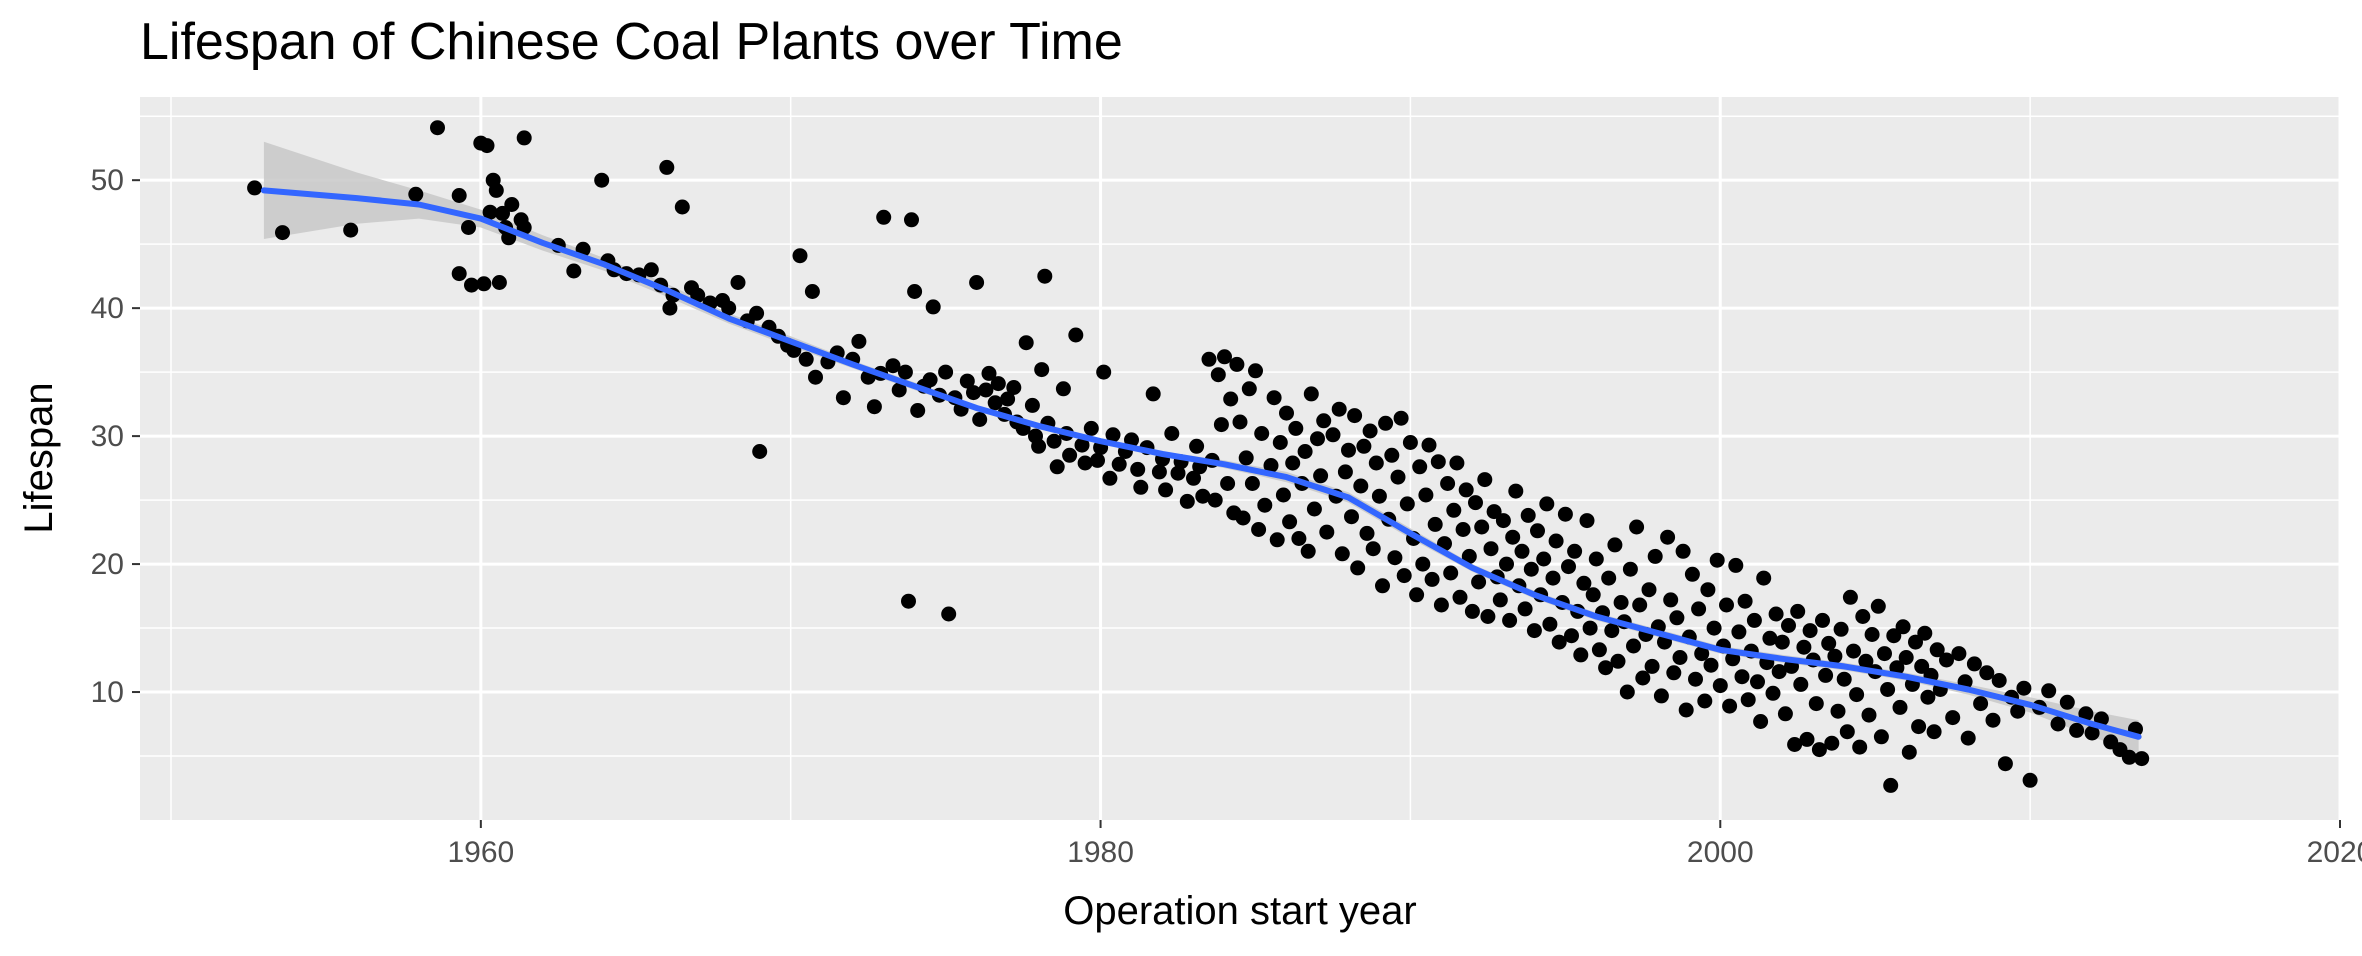 Image resolution: width=2362 pixels, height=956 pixels. What do you see at coordinates (1720, 852) in the screenshot?
I see `x-tick-label: 2000` at bounding box center [1720, 852].